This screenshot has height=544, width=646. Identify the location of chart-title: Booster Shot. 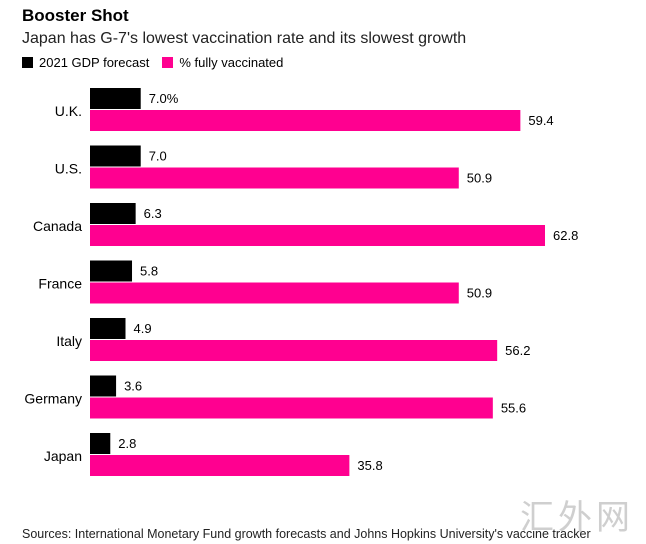
(75, 15).